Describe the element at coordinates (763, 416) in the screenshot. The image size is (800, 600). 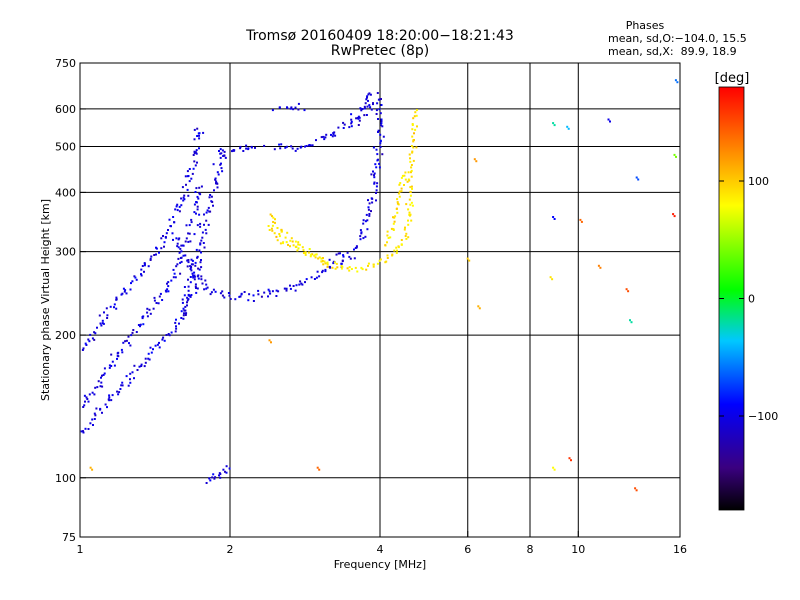
I see `colorbar-tick-label: −100` at that location.